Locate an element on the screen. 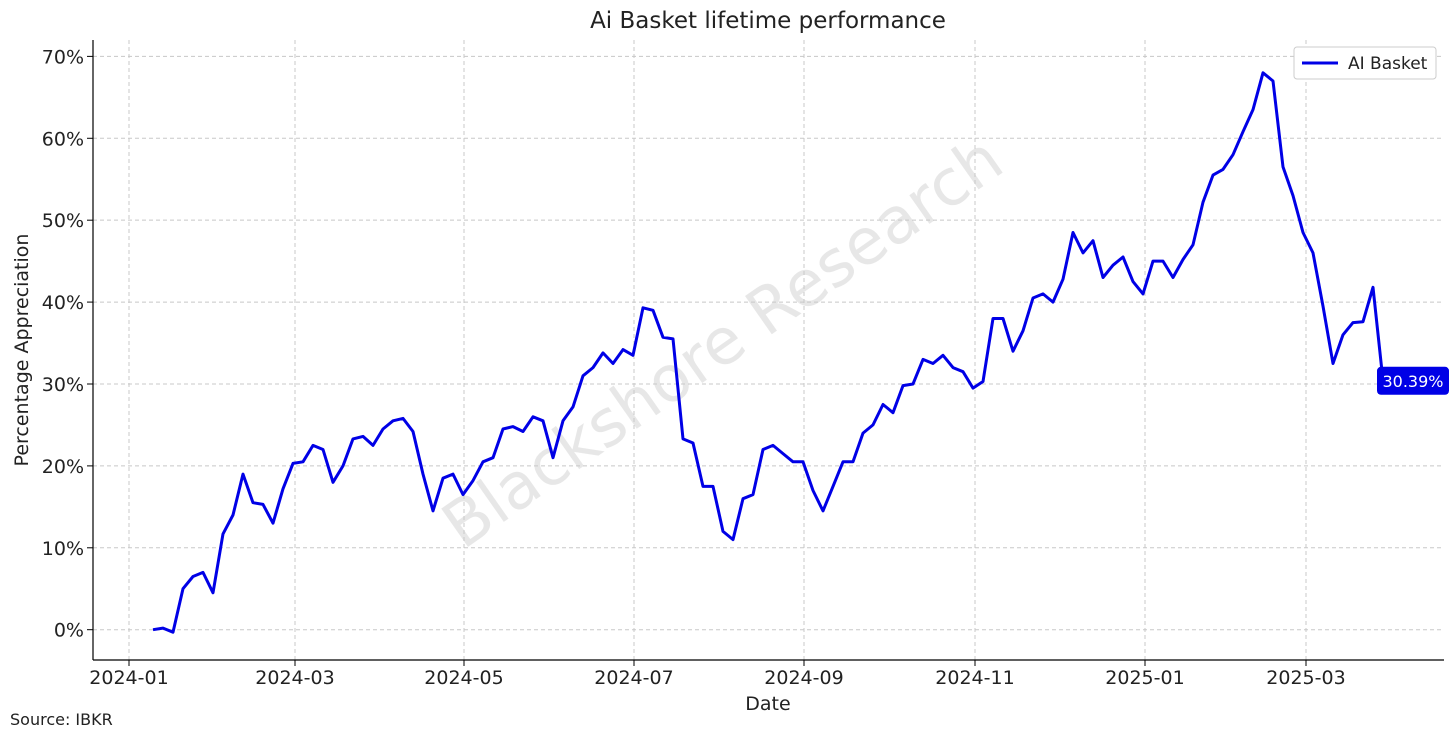  chart-title: Ai Basket lifetime performance is located at coordinates (768, 21).